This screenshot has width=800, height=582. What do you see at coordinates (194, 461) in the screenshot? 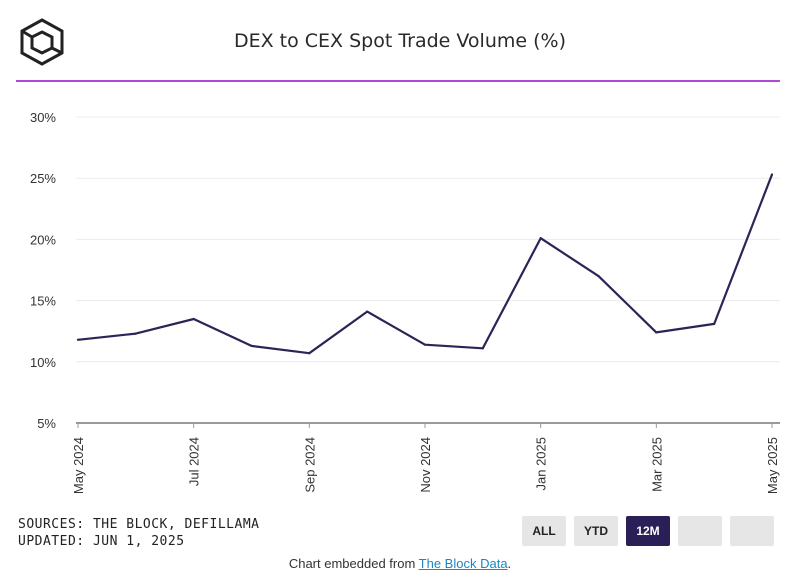
I see `x-tick-label: Jul 2024` at bounding box center [194, 461].